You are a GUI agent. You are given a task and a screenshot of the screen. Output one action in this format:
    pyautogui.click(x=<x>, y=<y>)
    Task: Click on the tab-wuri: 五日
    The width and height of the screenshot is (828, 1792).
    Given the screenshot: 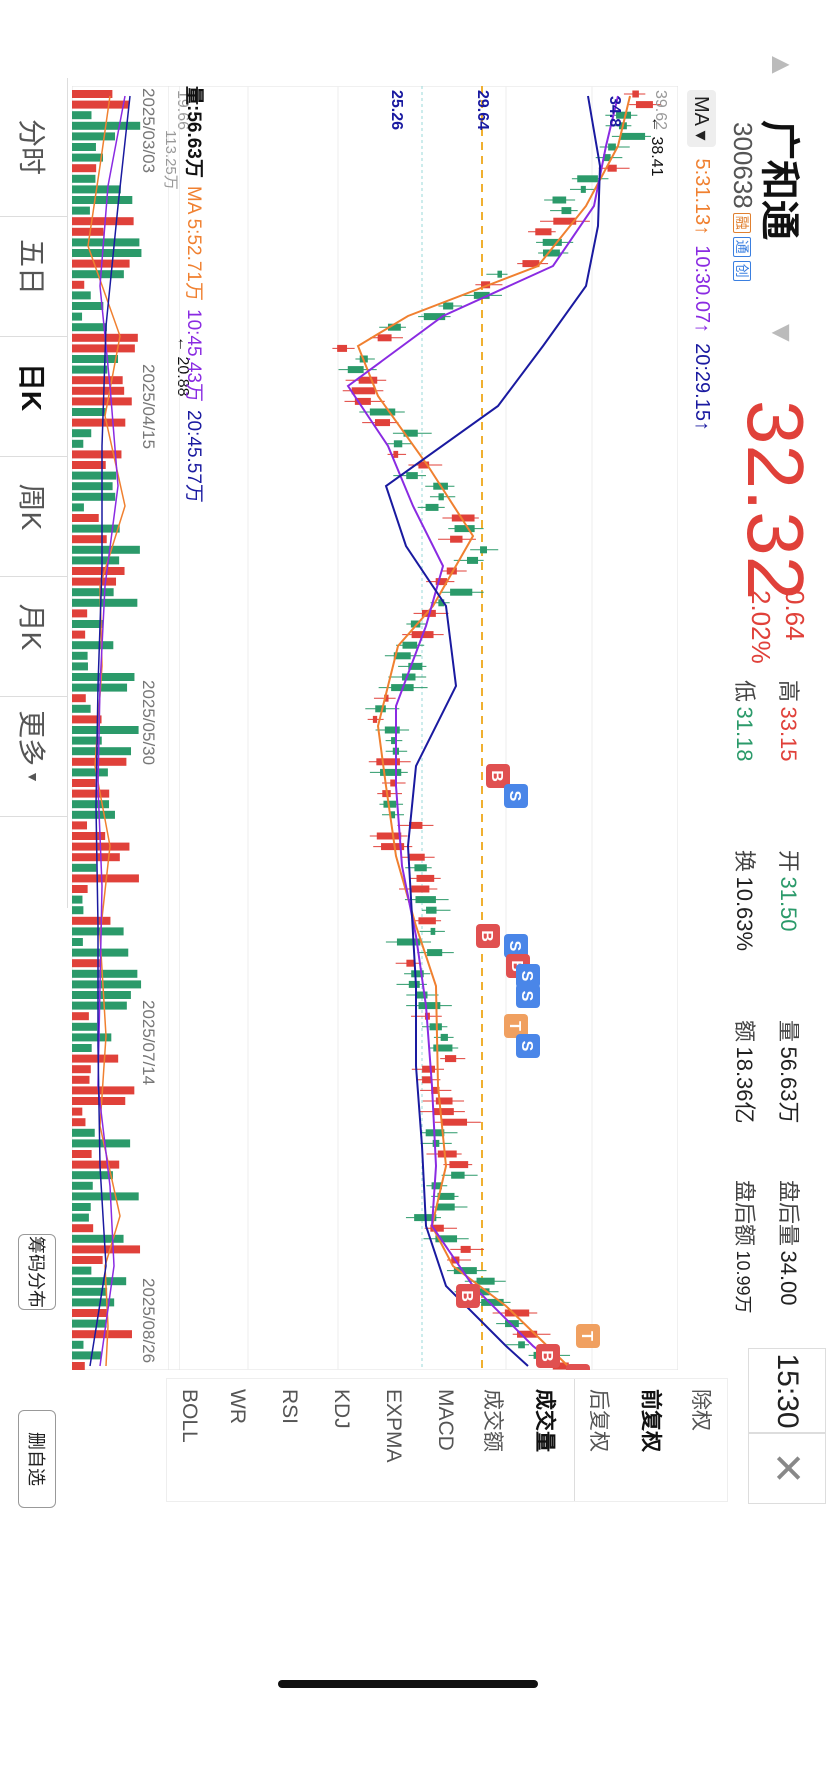 What is the action you would take?
    pyautogui.click(x=33, y=267)
    